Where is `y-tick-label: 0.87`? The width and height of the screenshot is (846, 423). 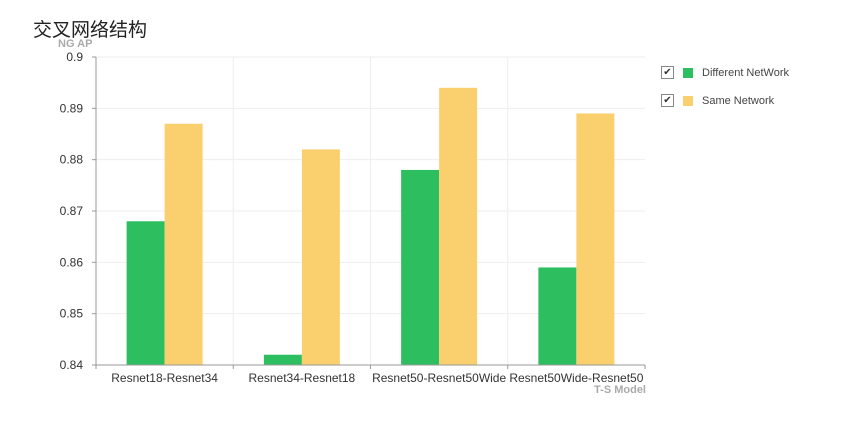 y-tick-label: 0.87 is located at coordinates (72, 211).